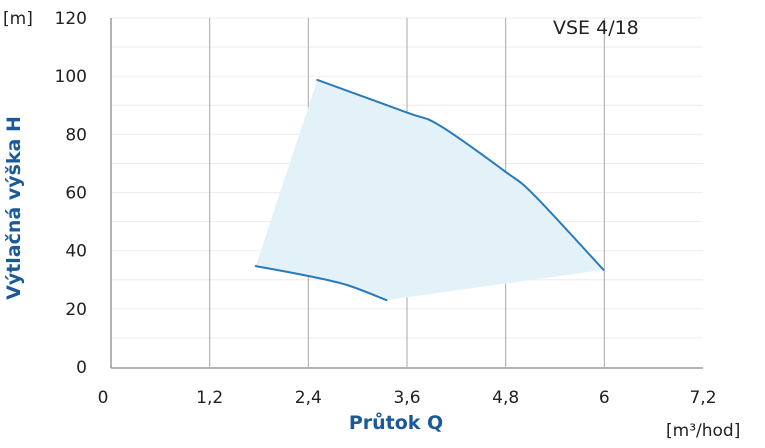  I want to click on x-tick-label: 6, so click(604, 398).